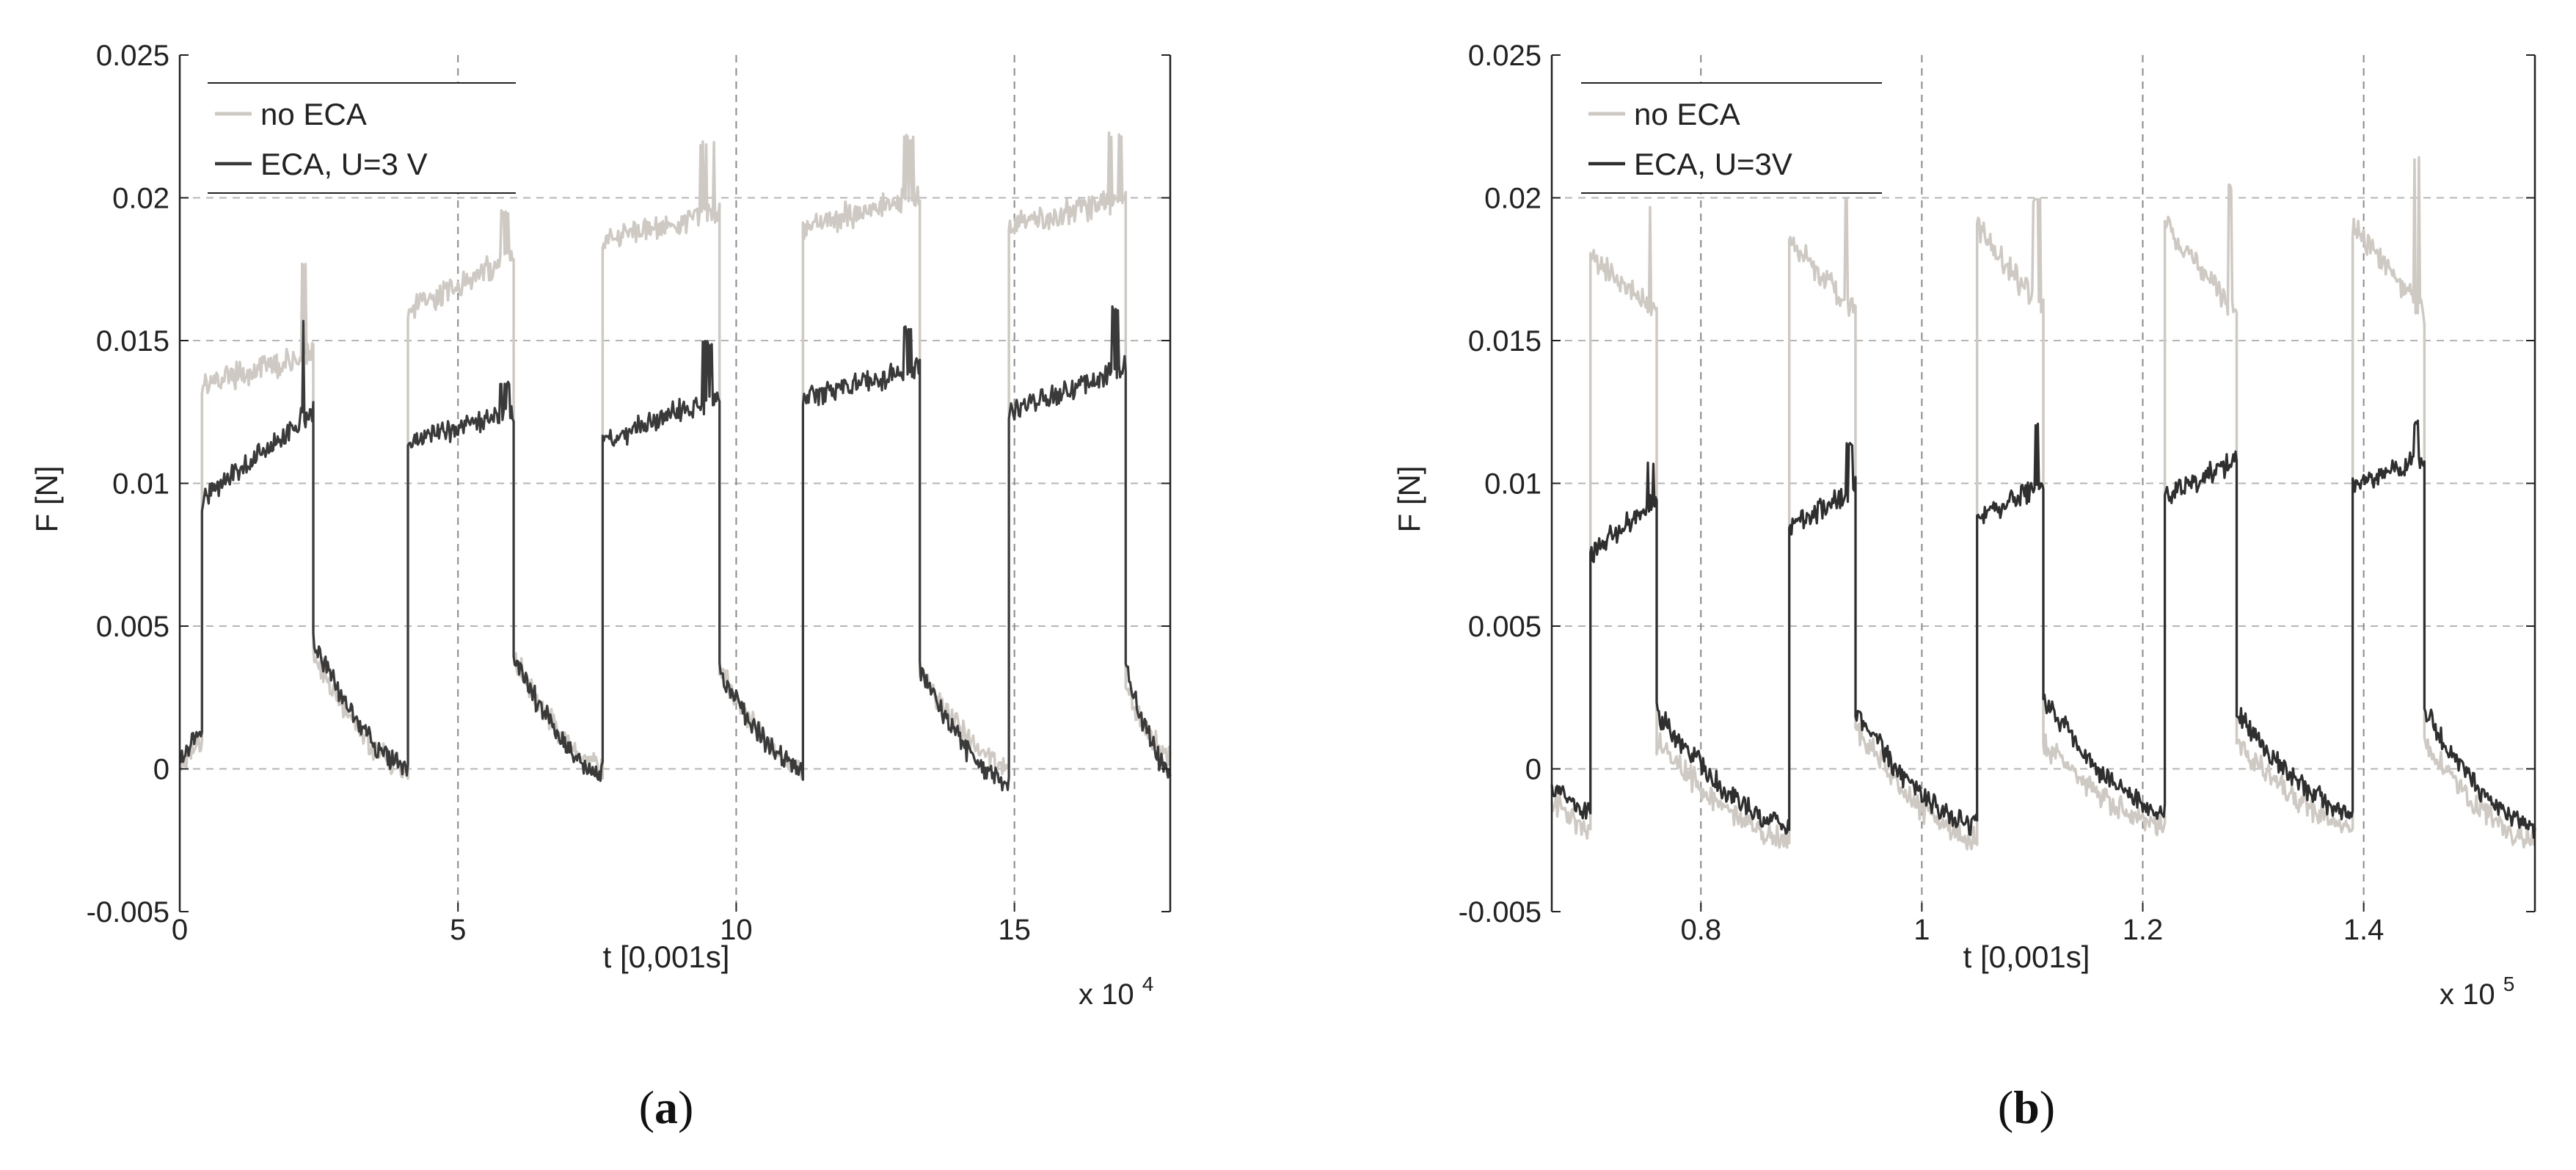 The height and width of the screenshot is (1170, 2576). I want to click on panel-b-y-tick-label: 0.01, so click(1513, 484).